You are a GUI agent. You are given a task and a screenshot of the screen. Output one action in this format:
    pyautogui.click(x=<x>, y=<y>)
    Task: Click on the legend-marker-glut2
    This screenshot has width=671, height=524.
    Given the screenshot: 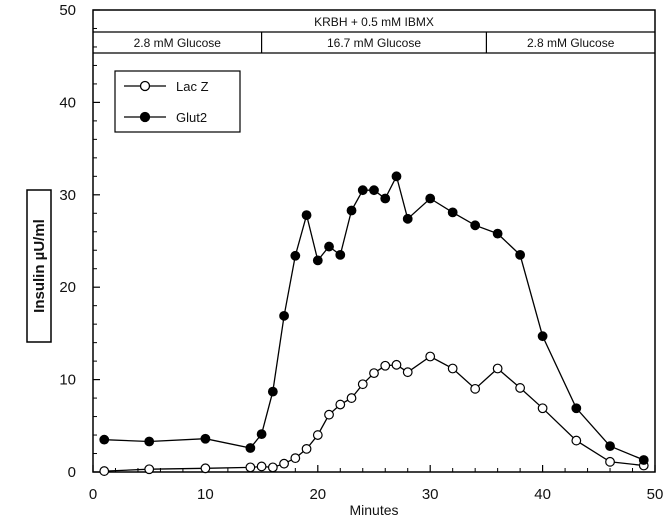 What is the action you would take?
    pyautogui.click(x=145, y=117)
    